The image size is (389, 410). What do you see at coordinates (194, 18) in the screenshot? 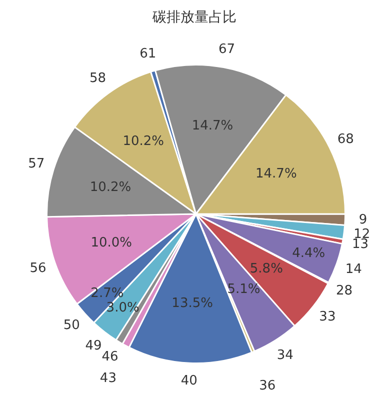
I see `chart-title: 碳排放量占比` at bounding box center [194, 18].